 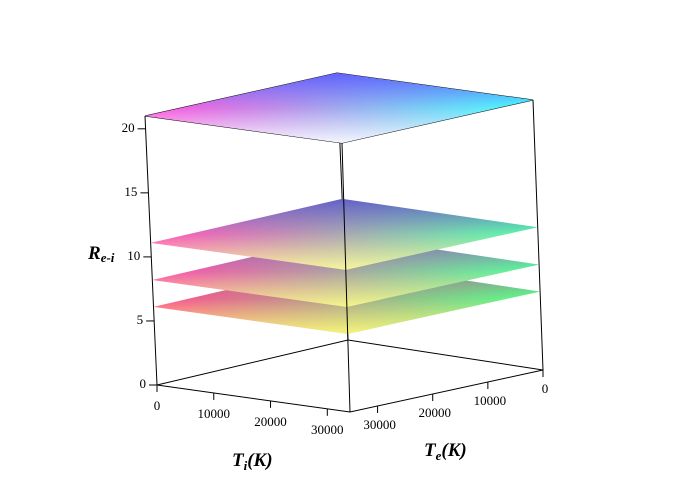 I want to click on z-tick-label: 5, so click(x=140, y=319).